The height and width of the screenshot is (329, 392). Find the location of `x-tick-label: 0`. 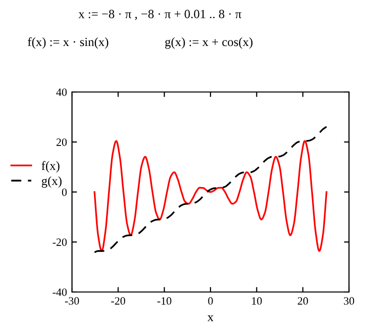

x-tick-label: 0 is located at coordinates (210, 301).